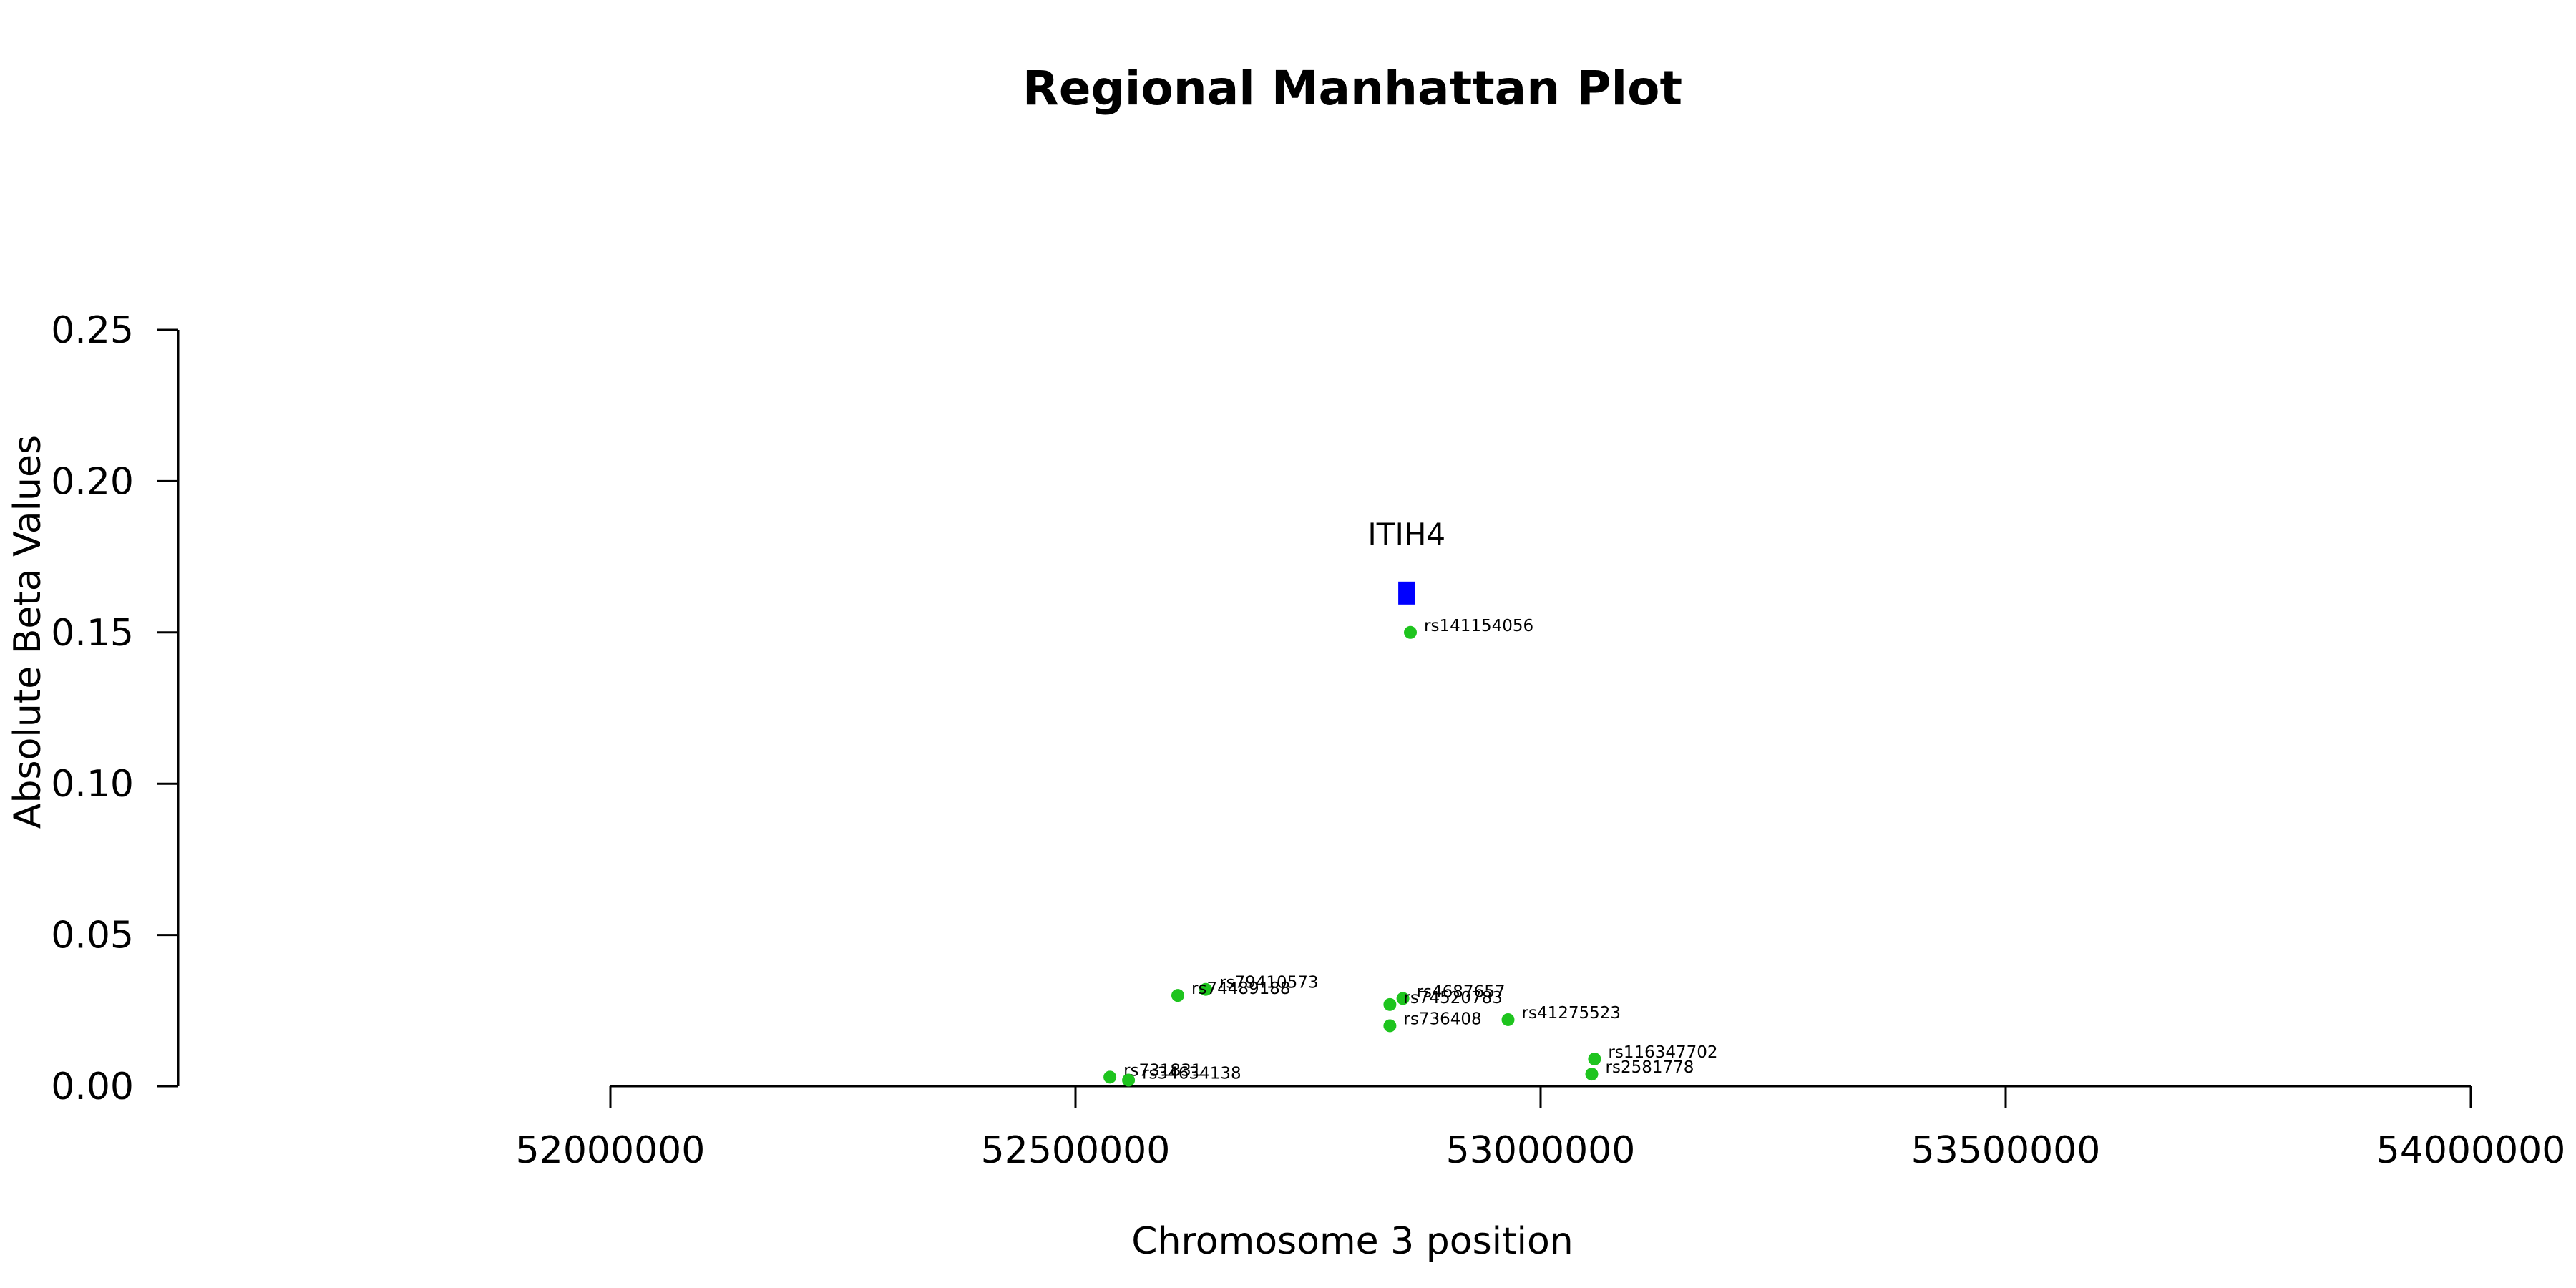 This screenshot has height=1288, width=2576. What do you see at coordinates (1406, 593) in the screenshot?
I see `gene-box` at bounding box center [1406, 593].